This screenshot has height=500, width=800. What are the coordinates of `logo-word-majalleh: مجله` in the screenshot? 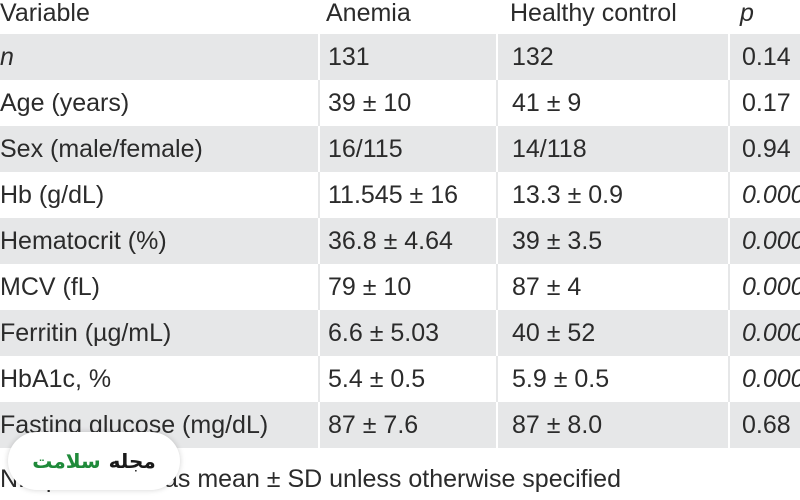 It's located at (132, 461).